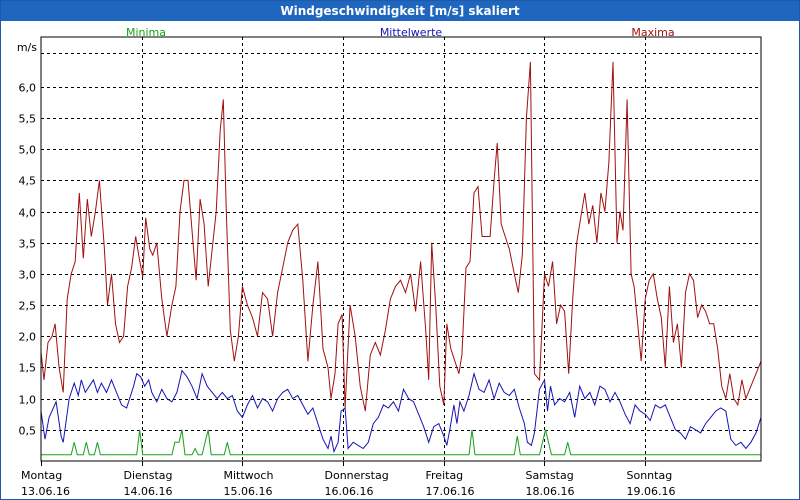 This screenshot has width=800, height=500. What do you see at coordinates (28, 150) in the screenshot?
I see `y-tick-label: 5,0` at bounding box center [28, 150].